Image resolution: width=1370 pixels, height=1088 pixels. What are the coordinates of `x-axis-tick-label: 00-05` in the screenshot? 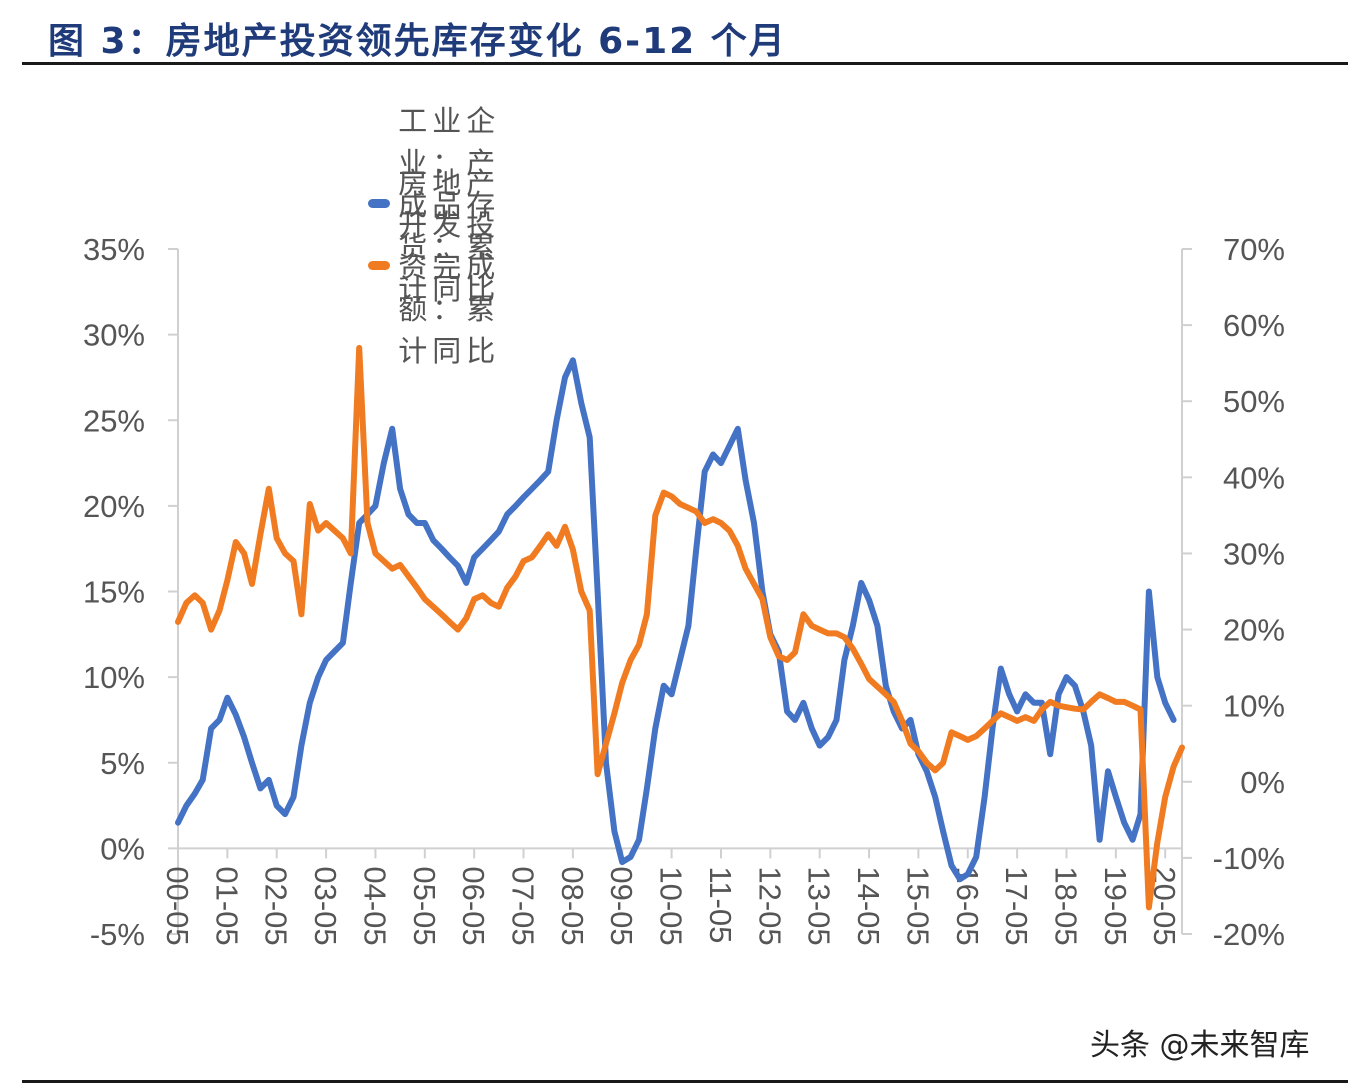 It's located at (177, 905).